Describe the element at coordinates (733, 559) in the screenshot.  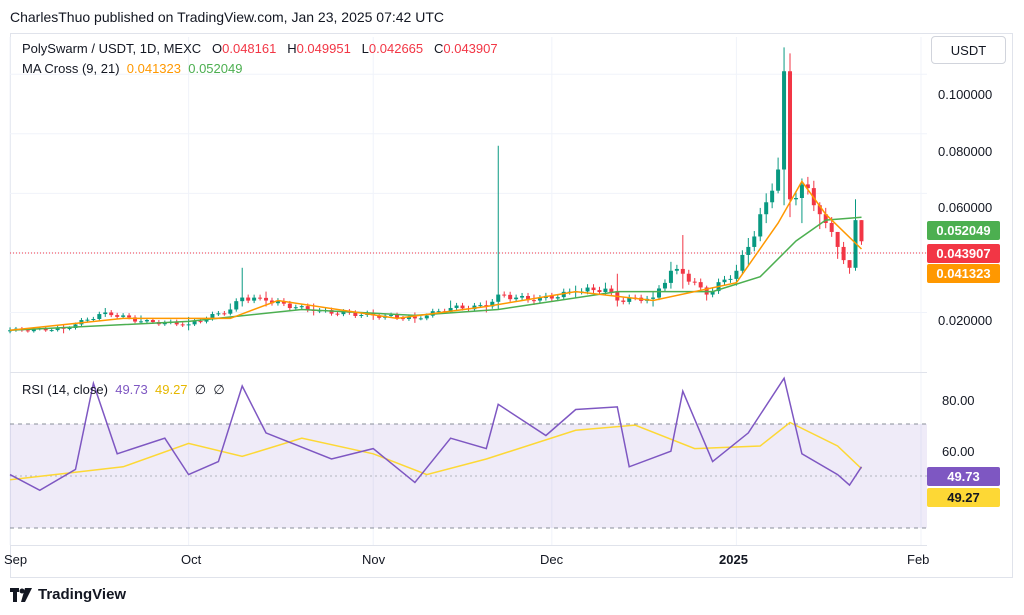
I see `x-tick-label: 2025` at that location.